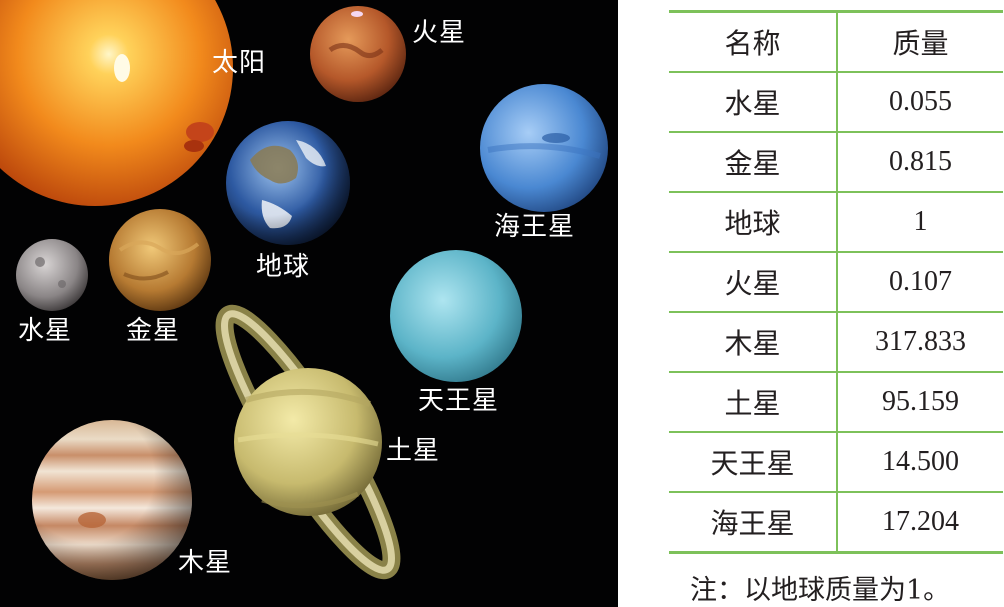  Describe the element at coordinates (920, 342) in the screenshot. I see `planet-mass-cell: 317.833` at that location.